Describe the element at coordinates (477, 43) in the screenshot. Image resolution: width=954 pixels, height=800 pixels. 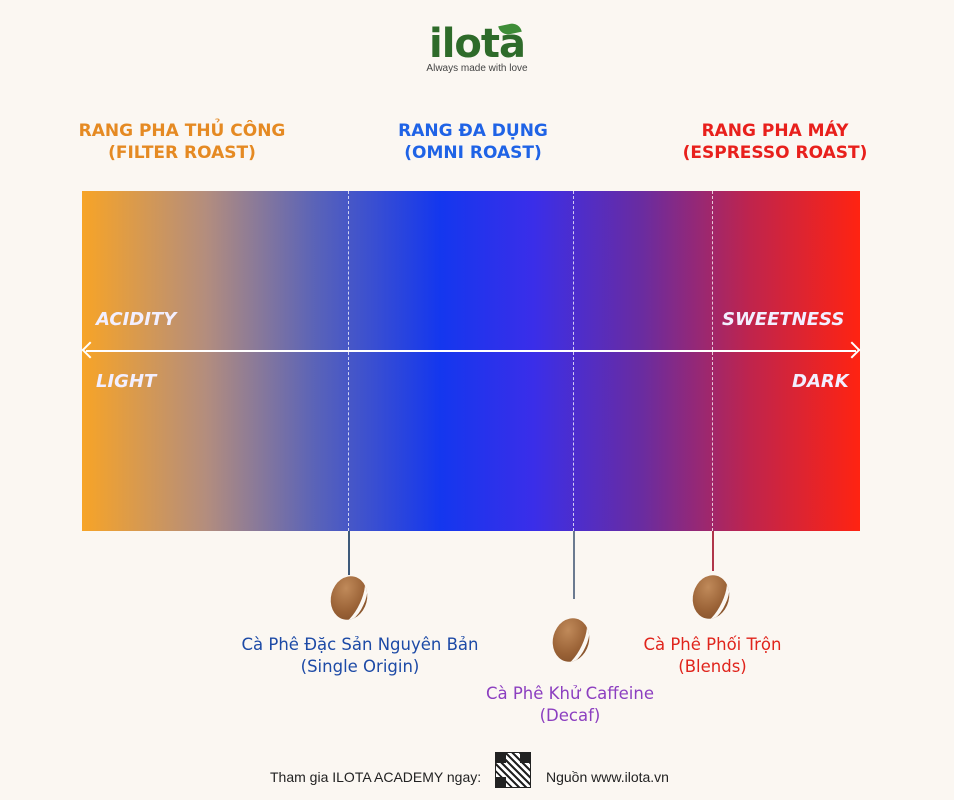
I see `brand-wordmark: ilota` at that location.